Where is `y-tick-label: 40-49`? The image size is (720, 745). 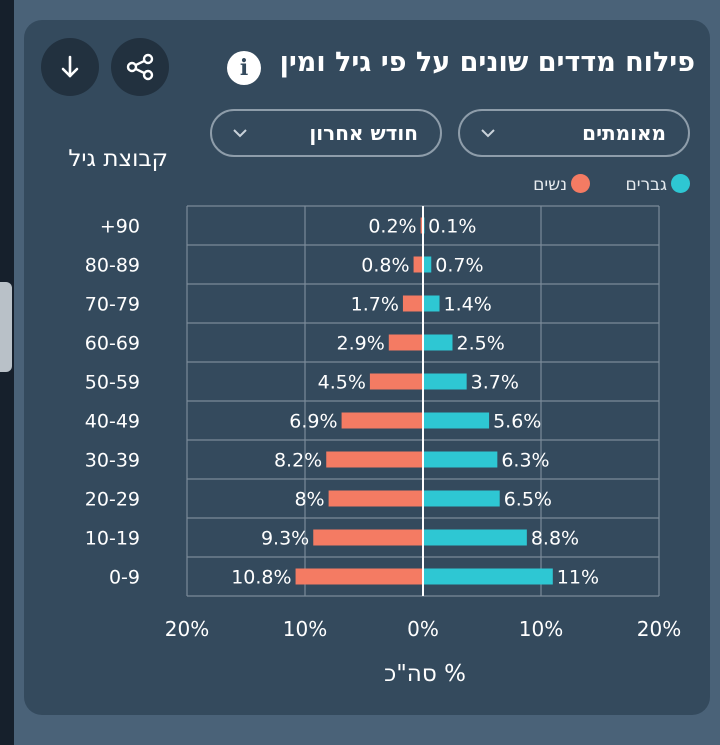
y-tick-label: 40-49 is located at coordinates (112, 422).